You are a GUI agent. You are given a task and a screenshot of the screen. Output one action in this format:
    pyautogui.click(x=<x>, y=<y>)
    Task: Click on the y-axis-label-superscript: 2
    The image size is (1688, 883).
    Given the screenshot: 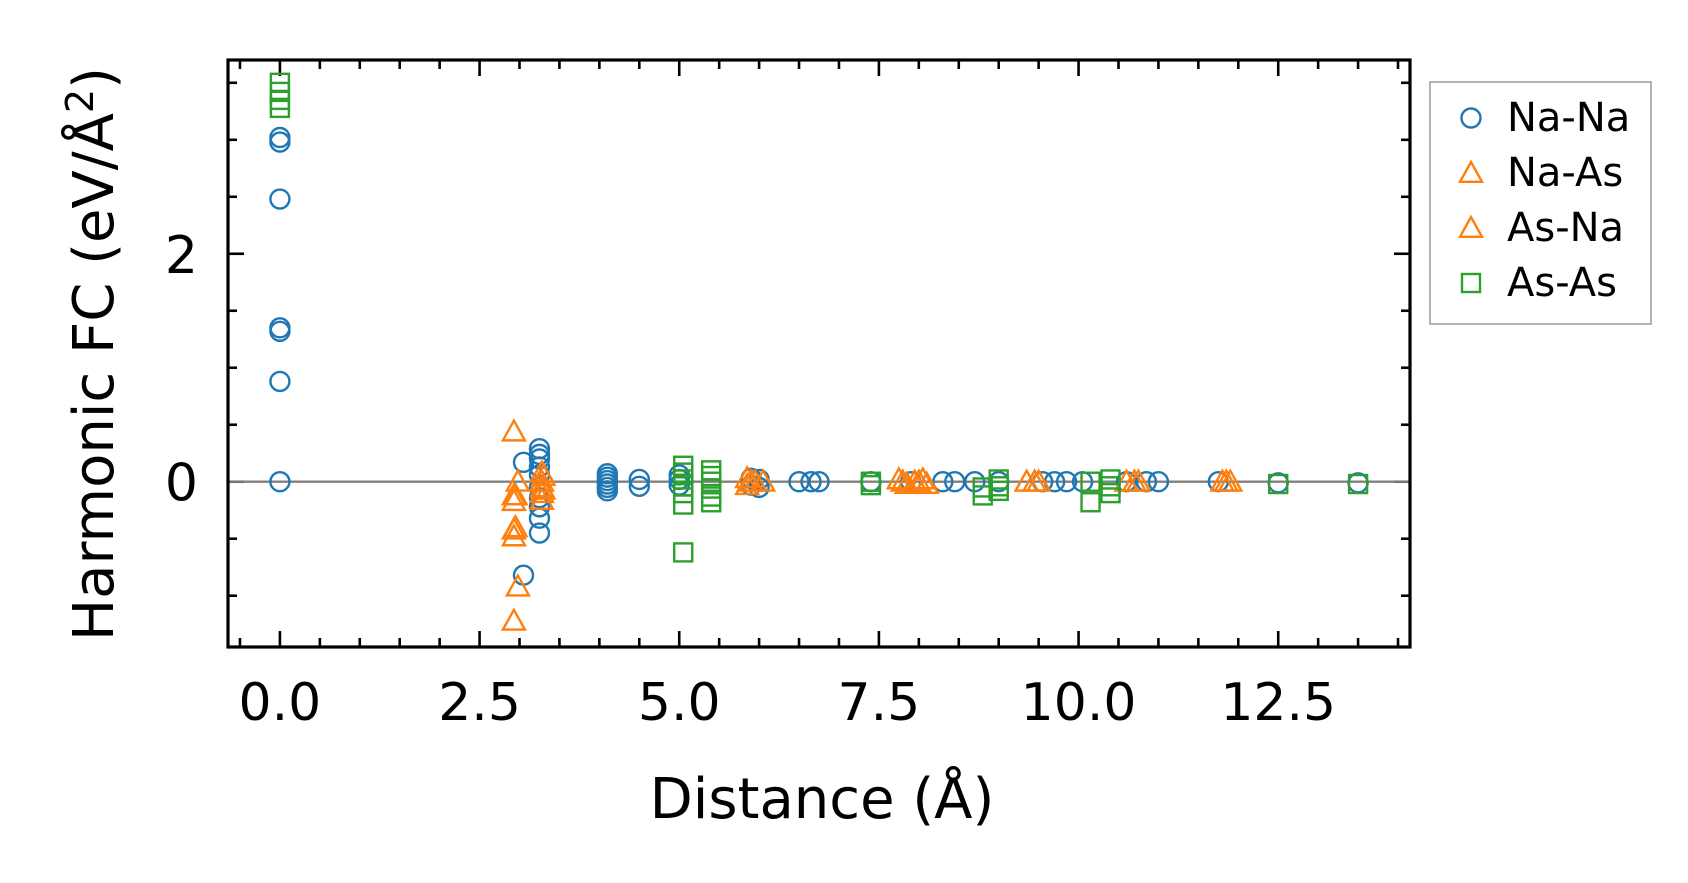 What is the action you would take?
    pyautogui.click(x=80, y=101)
    